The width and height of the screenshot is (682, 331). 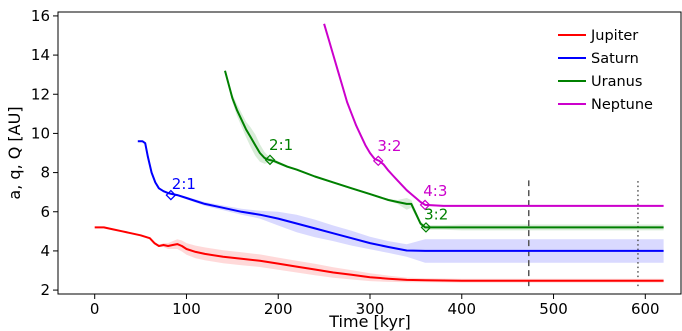 I want to click on resonance-markers, so click(x=298, y=193).